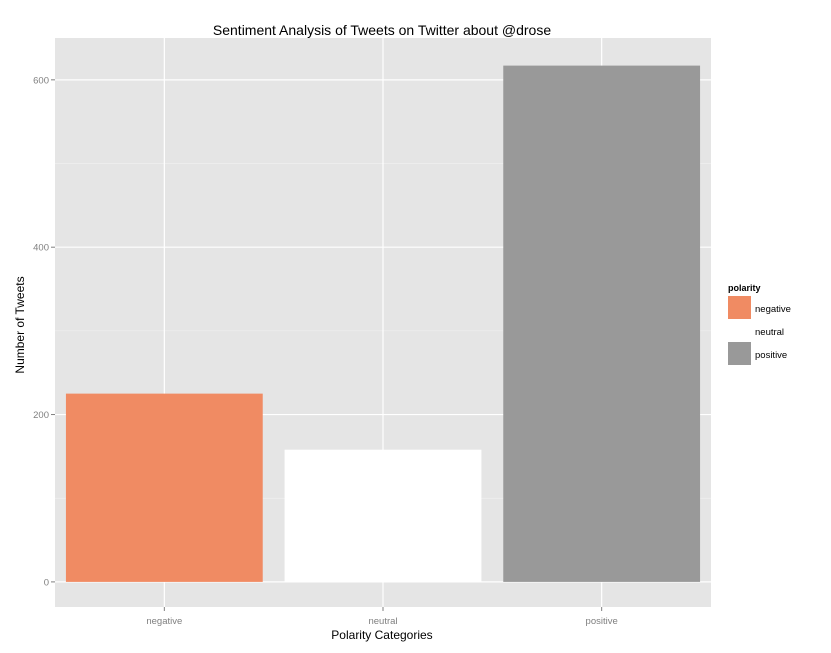  What do you see at coordinates (41, 415) in the screenshot?
I see `y-tick-label: 200` at bounding box center [41, 415].